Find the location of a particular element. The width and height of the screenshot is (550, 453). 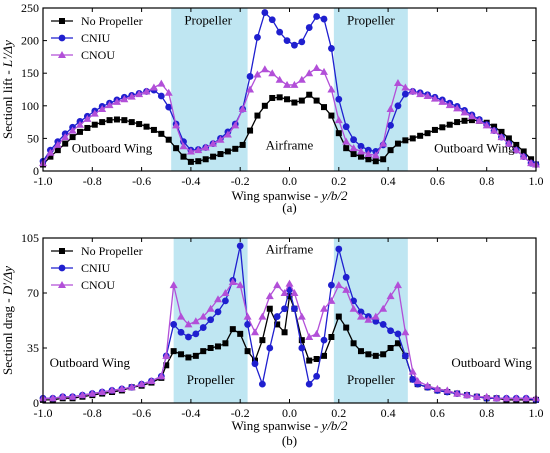

y-tick-label: 35 is located at coordinates (33, 348).